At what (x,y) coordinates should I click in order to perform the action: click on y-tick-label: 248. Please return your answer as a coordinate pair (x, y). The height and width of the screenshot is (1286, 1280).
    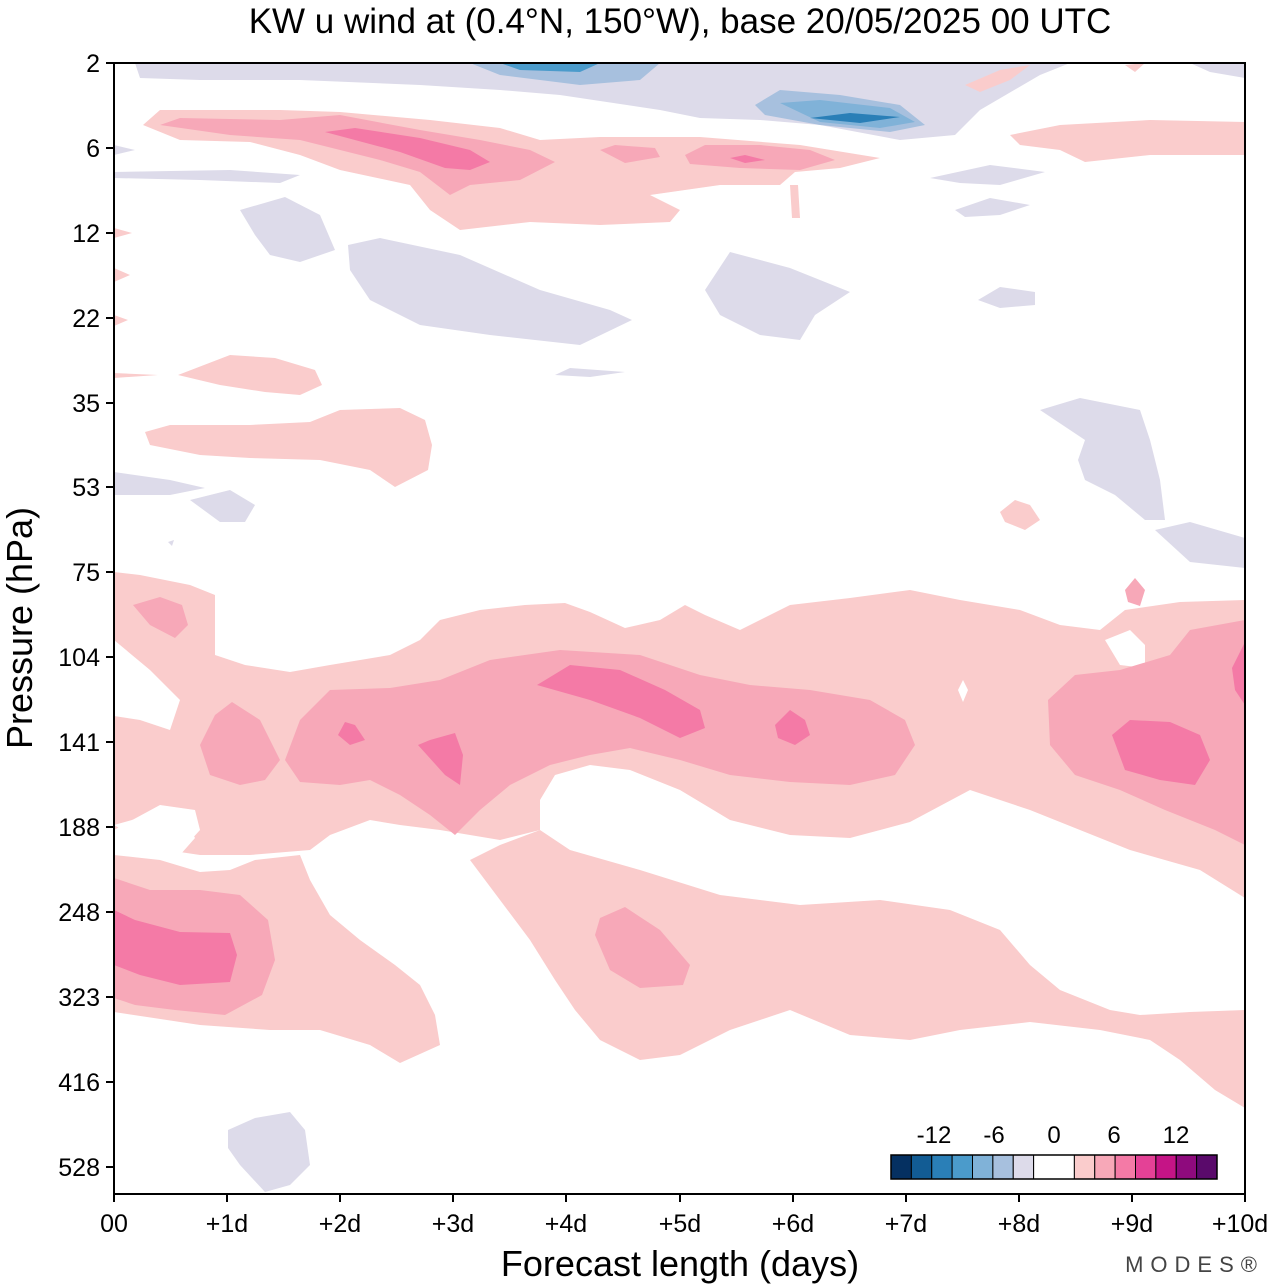
    Looking at the image, I should click on (79, 913).